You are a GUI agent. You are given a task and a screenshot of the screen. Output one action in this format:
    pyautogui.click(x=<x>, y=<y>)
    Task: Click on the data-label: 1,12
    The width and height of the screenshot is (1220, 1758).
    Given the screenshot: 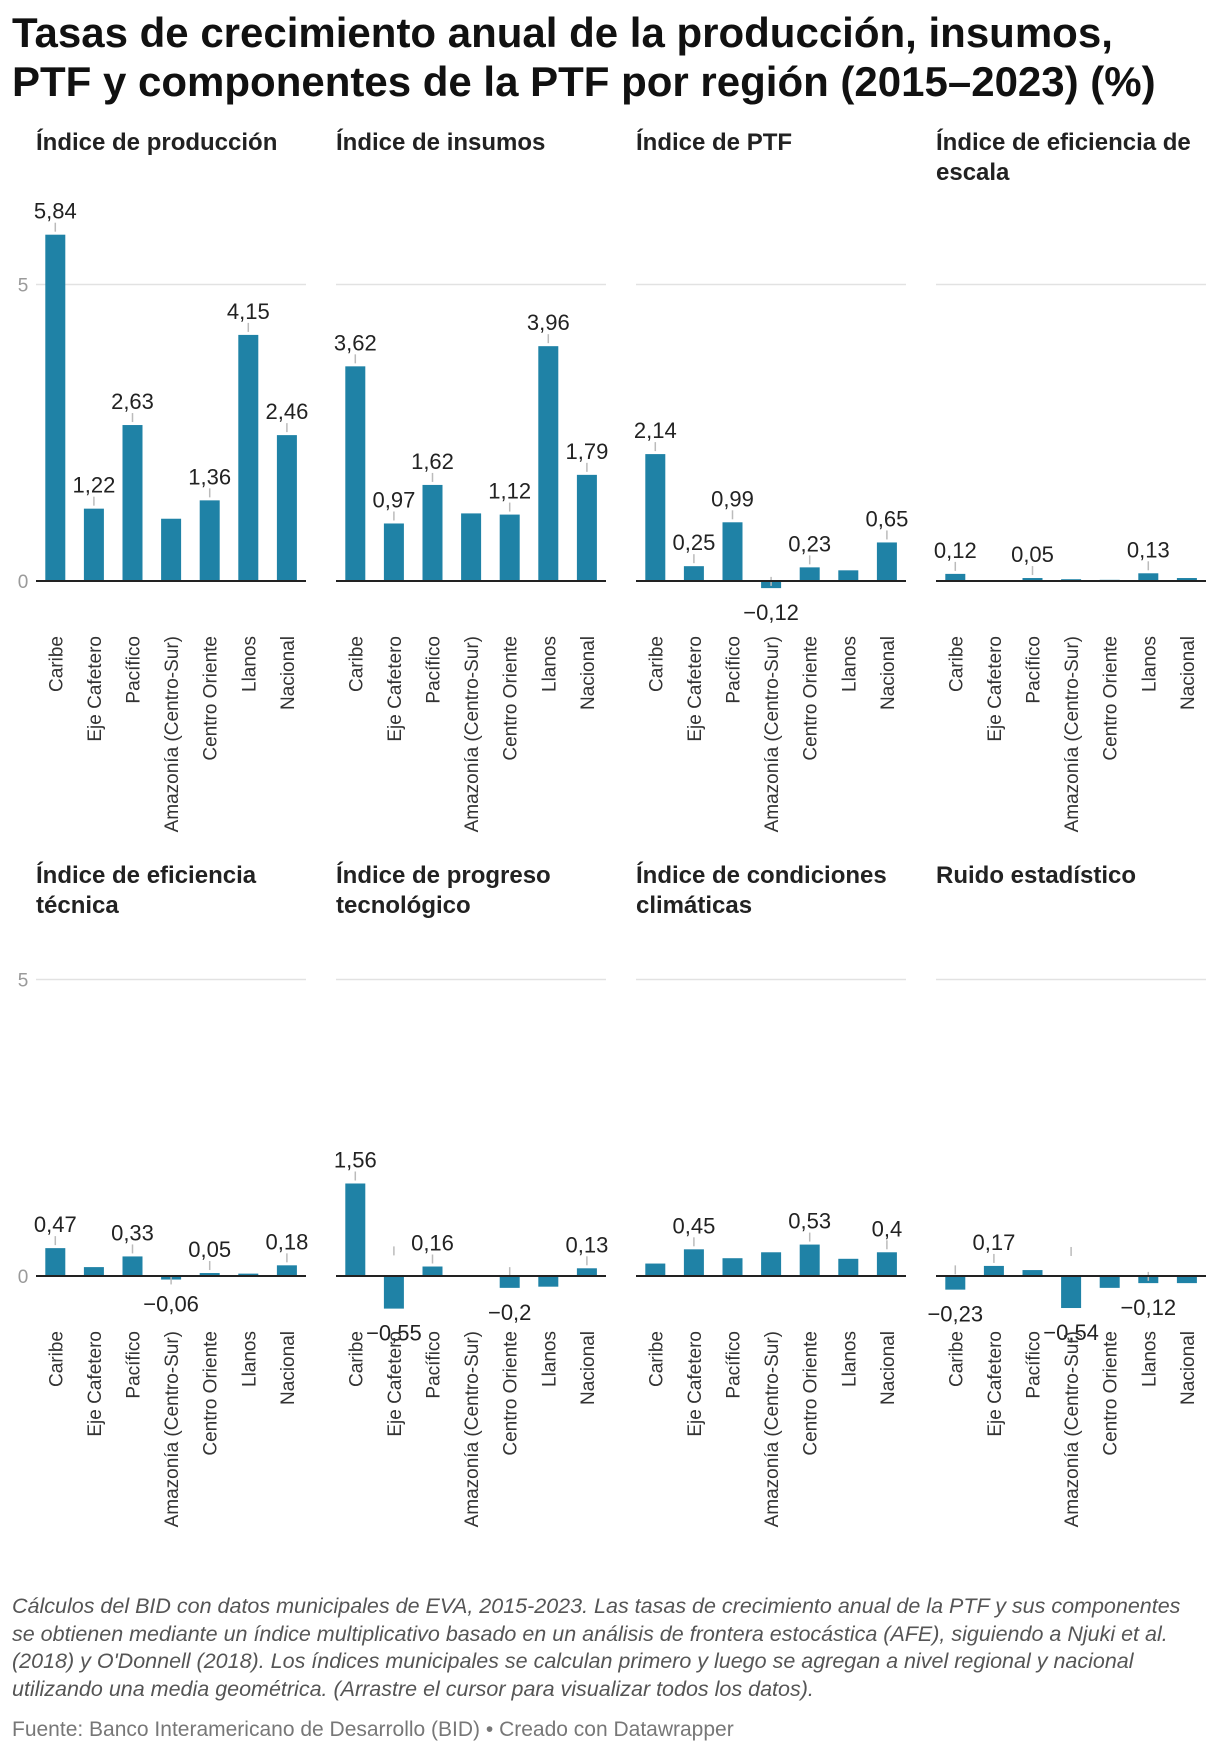 What is the action you would take?
    pyautogui.click(x=509, y=491)
    